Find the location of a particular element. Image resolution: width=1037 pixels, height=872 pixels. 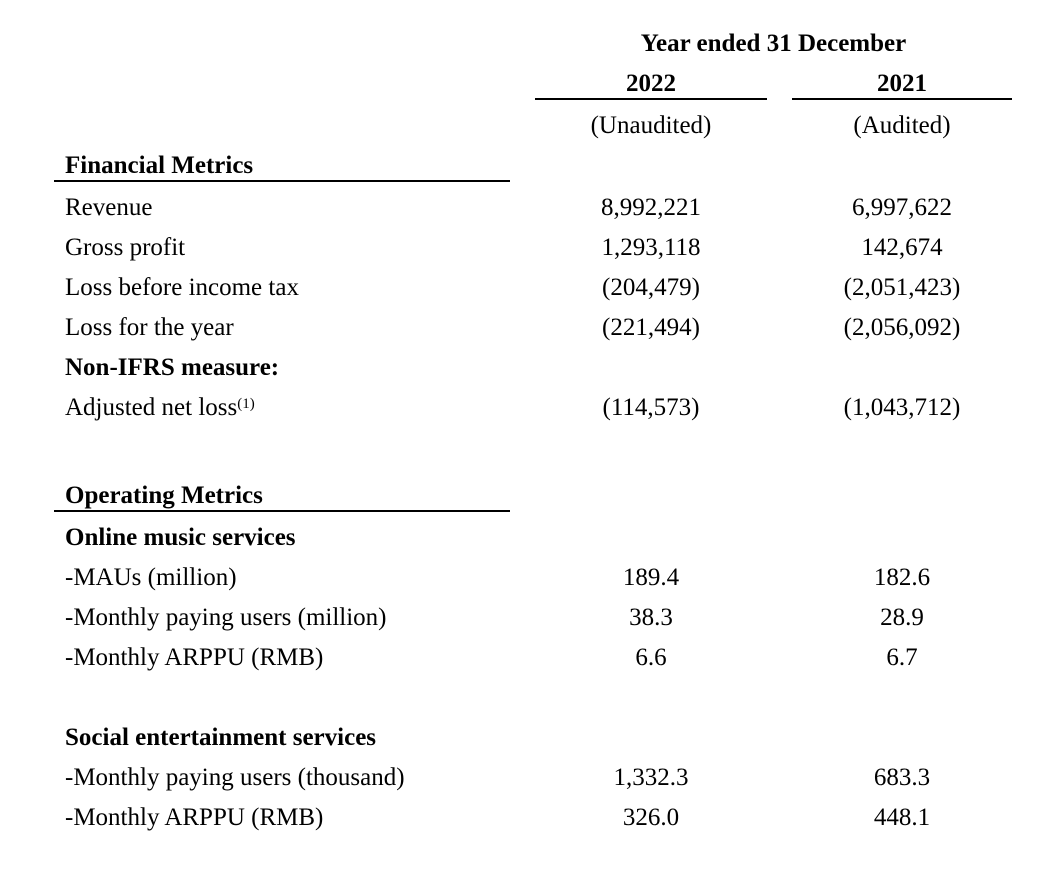

cell-value-2021: 6.7 is located at coordinates (902, 657).